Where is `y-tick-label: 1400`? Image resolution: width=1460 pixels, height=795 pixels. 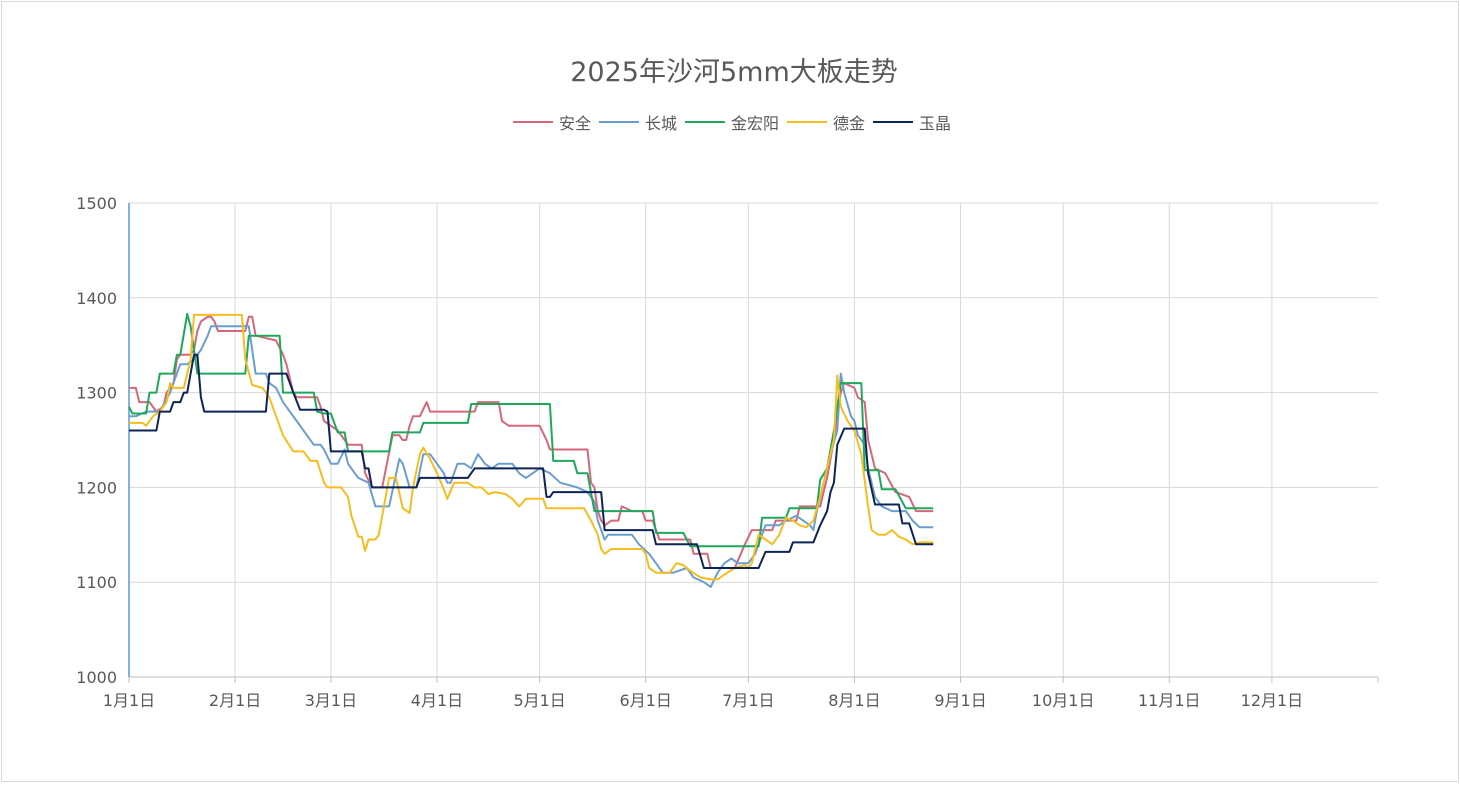 y-tick-label: 1400 is located at coordinates (96, 298).